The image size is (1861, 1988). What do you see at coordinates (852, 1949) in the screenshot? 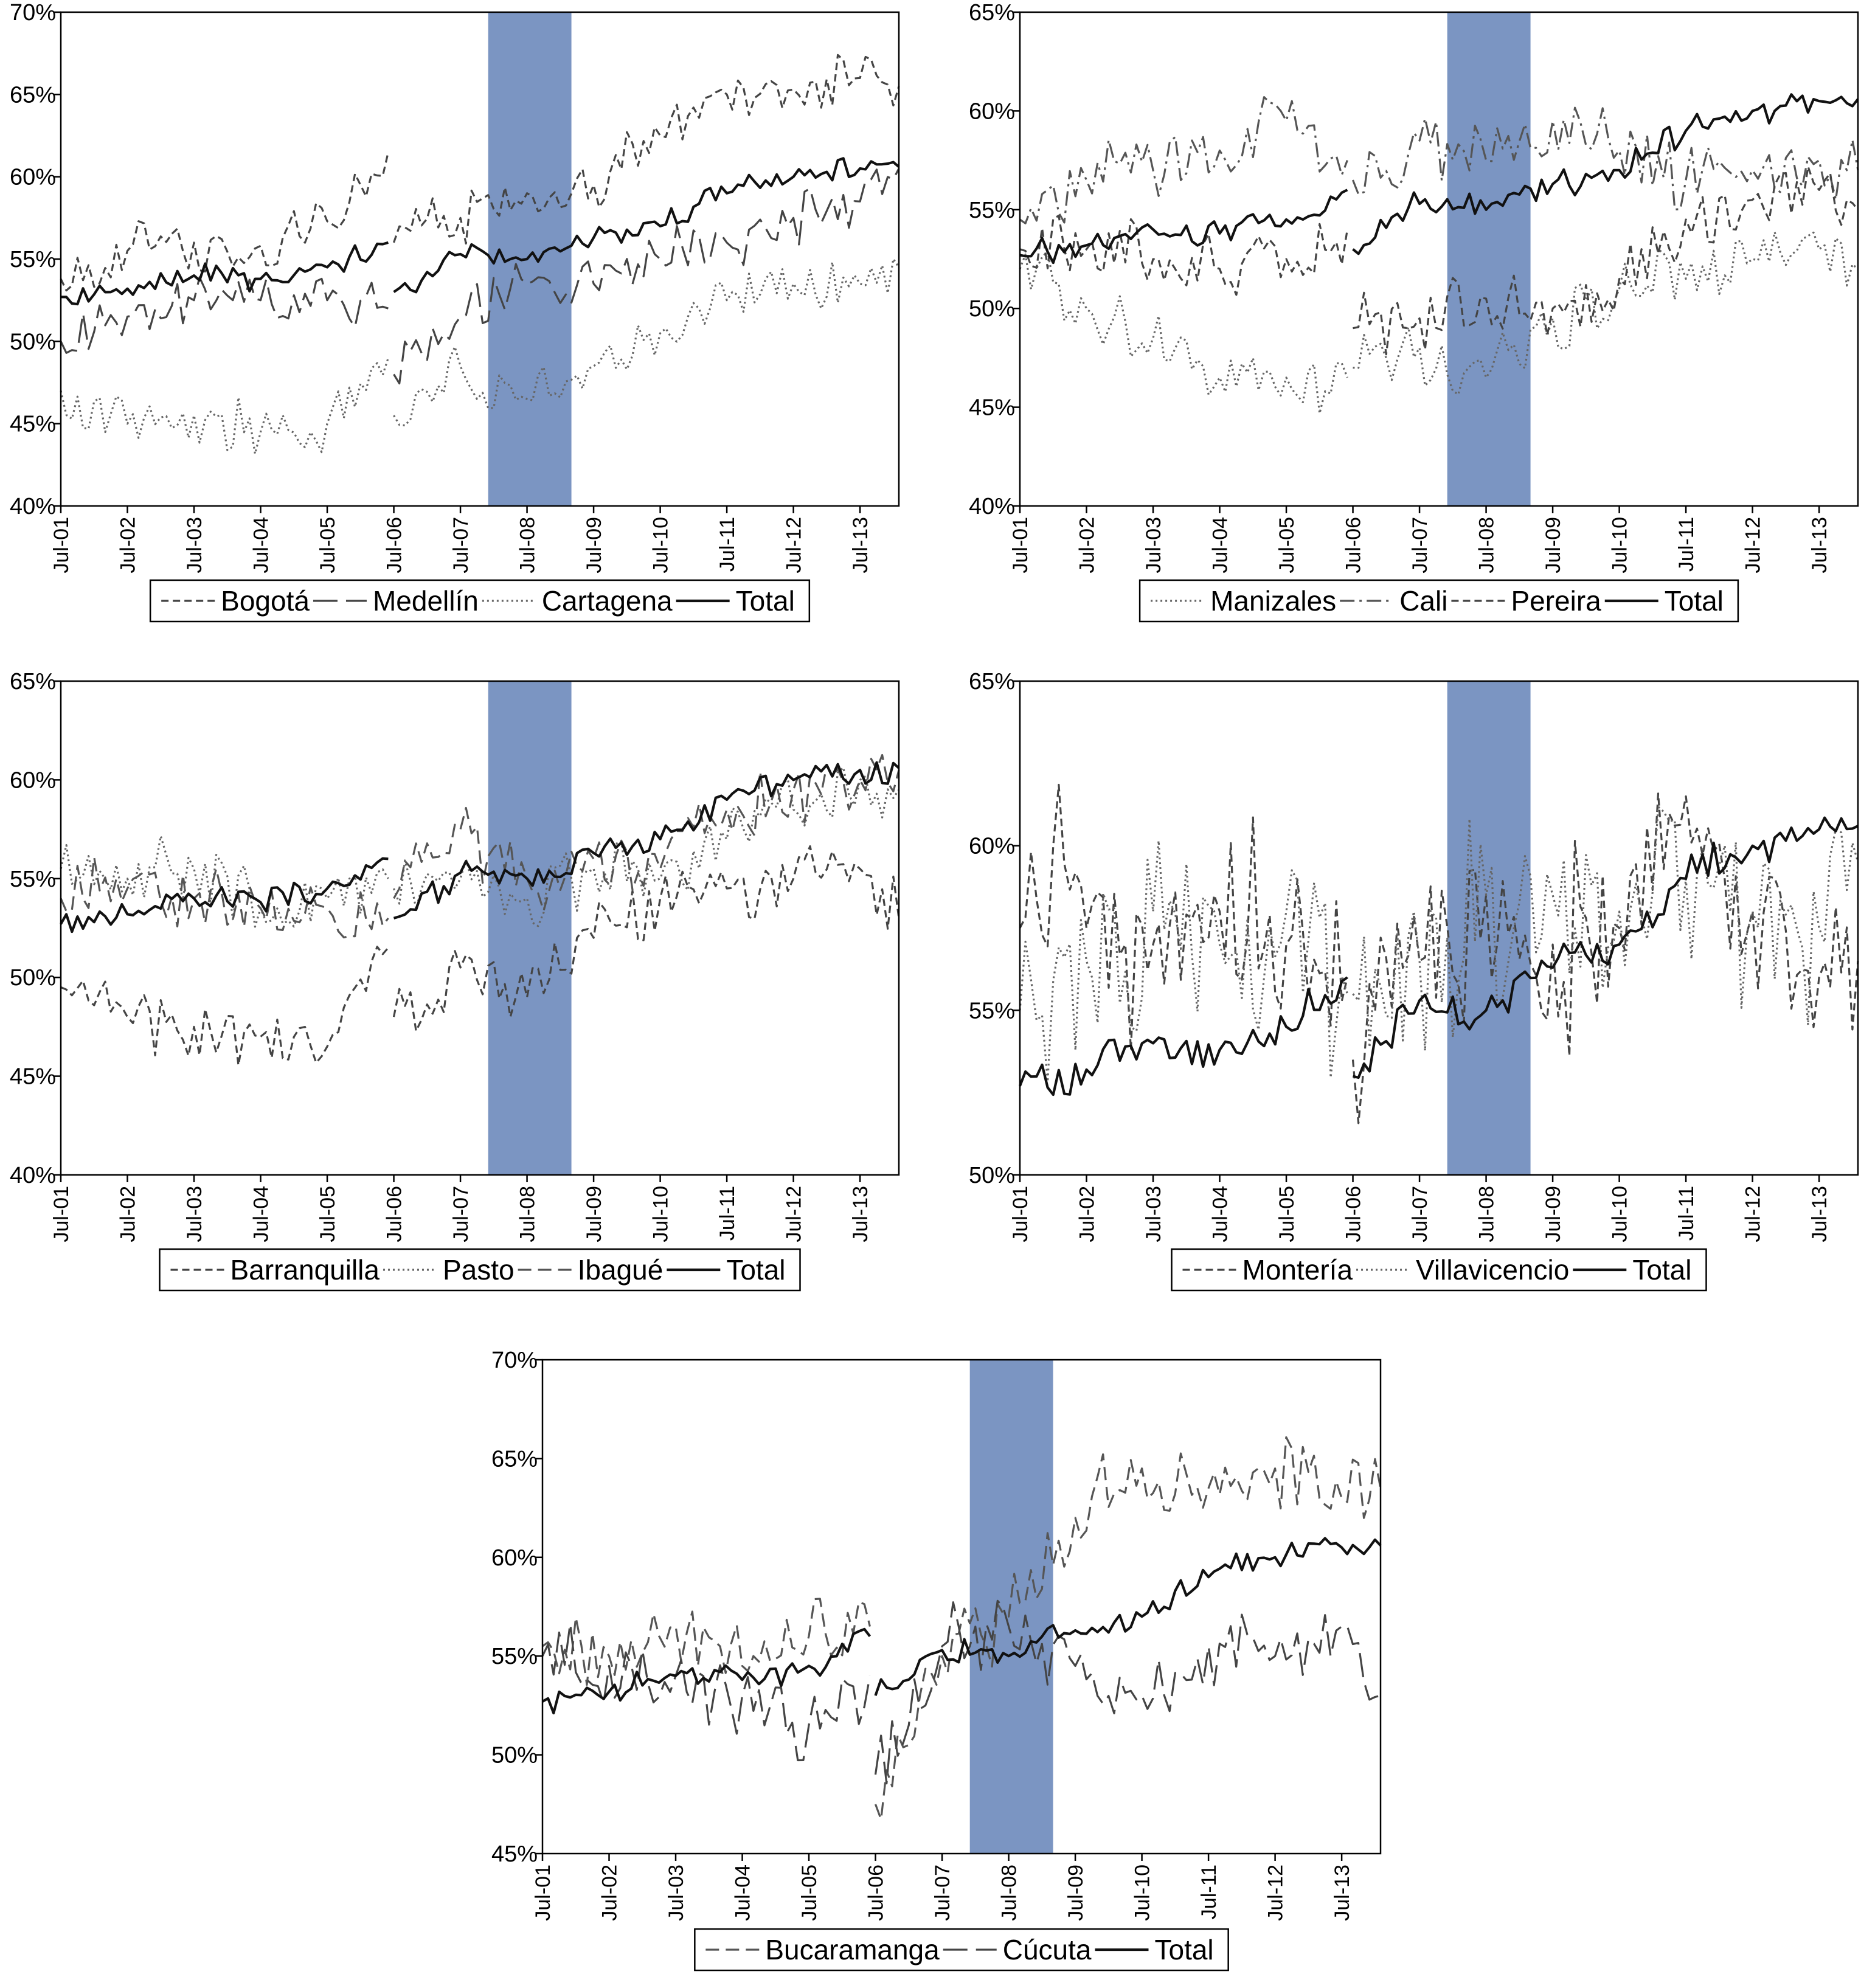
I see `legend-label-bucaramanga: Bucaramanga` at bounding box center [852, 1949].